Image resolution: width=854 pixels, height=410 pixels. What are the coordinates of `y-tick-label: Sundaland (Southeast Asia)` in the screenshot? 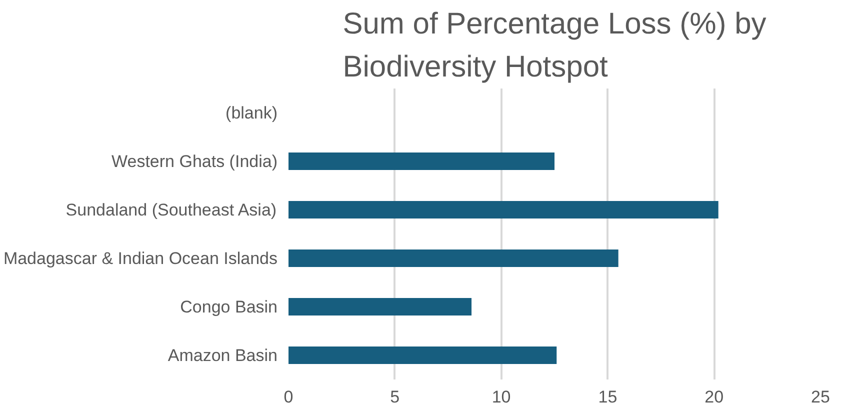 It's located at (171, 210).